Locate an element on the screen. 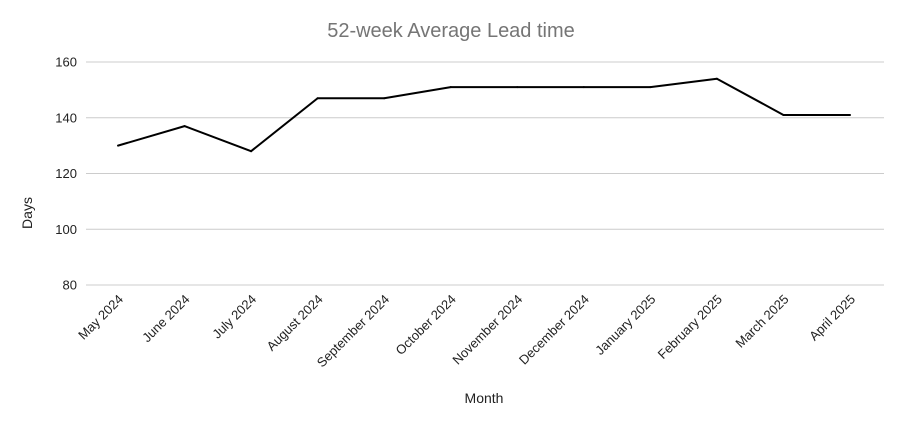 The width and height of the screenshot is (902, 422). chart-title: 52-week Average Lead time is located at coordinates (451, 31).